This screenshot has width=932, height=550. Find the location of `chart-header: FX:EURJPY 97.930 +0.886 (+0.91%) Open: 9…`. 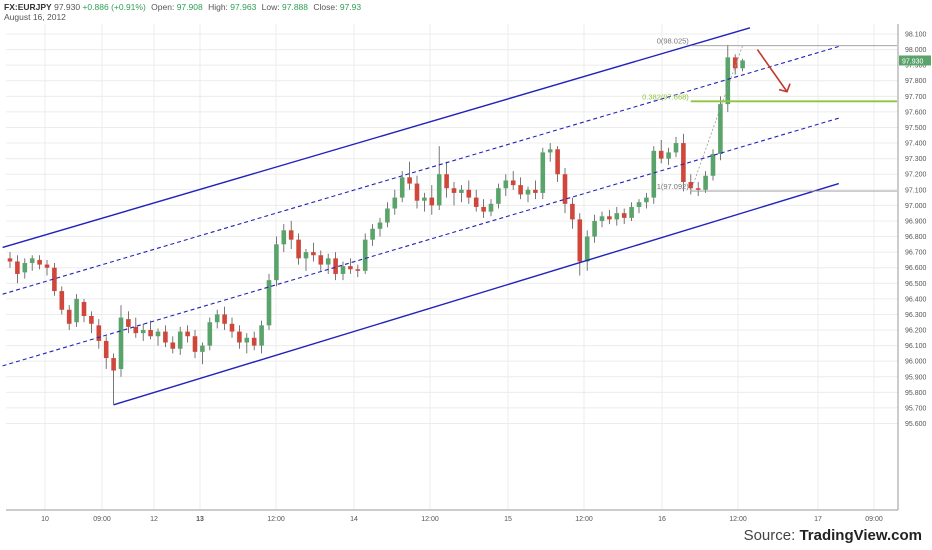

chart-header: FX:EURJPY 97.930 +0.886 (+0.91%) Open: 9… is located at coordinates (182, 7).